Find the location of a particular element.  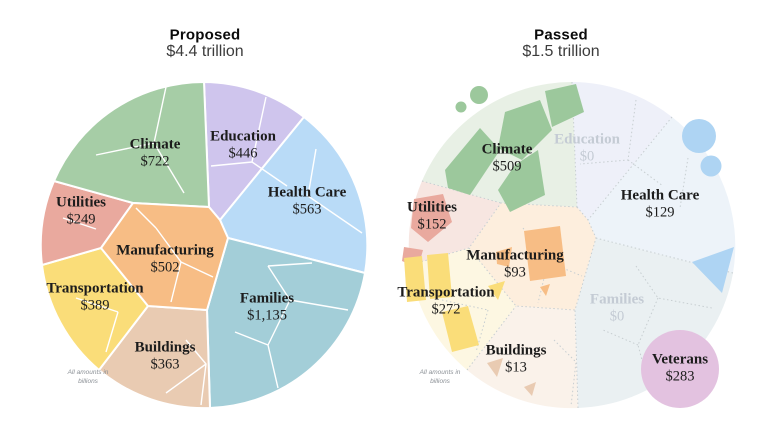

passed-buildings-segment is located at coordinates (522, 357).